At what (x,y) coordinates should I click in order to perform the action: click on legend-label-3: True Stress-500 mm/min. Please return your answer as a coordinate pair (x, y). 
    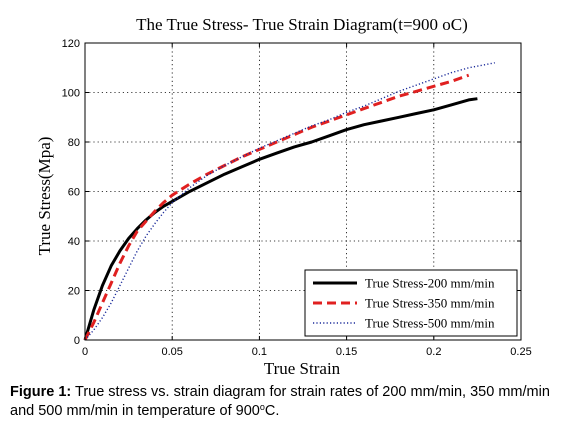
    Looking at the image, I should click on (430, 323).